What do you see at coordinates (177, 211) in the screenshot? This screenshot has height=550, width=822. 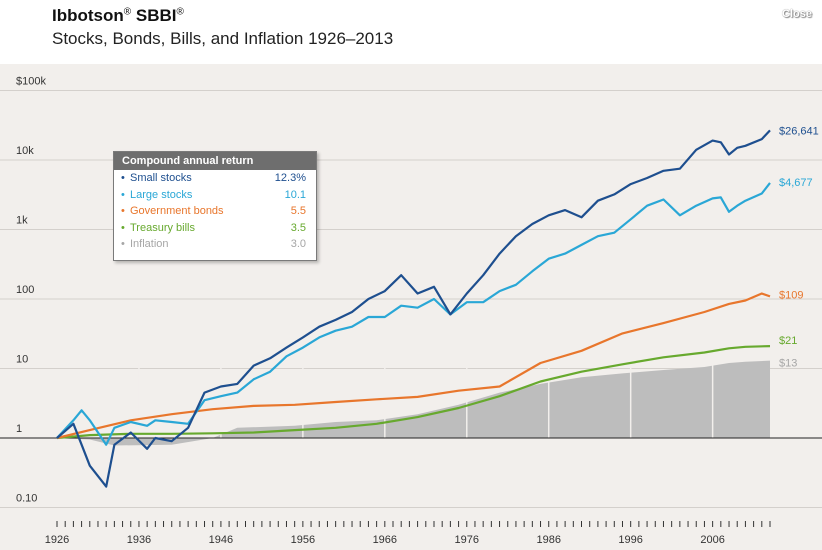 I see `legend-item-name: Government bonds` at bounding box center [177, 211].